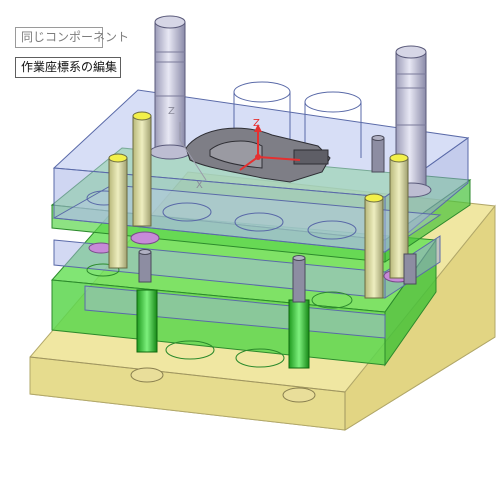  I want to click on work-axis-z-label: Z, so click(256, 123).